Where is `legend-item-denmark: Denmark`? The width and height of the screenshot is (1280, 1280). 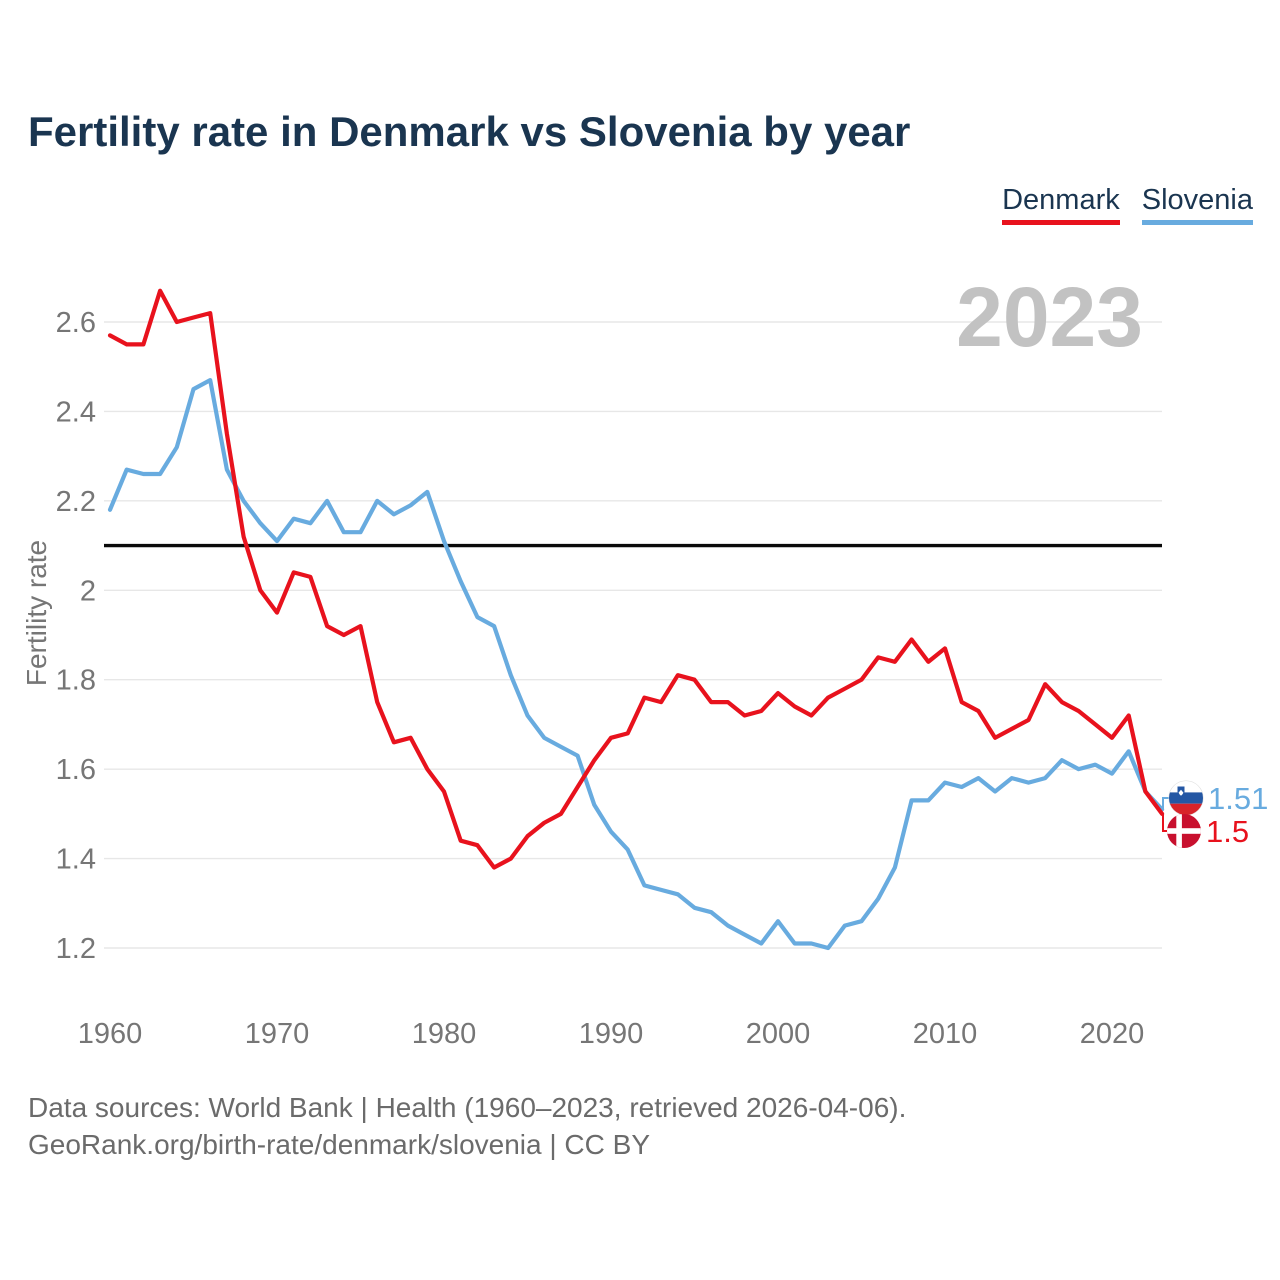
legend-item-denmark: Denmark is located at coordinates (1061, 204).